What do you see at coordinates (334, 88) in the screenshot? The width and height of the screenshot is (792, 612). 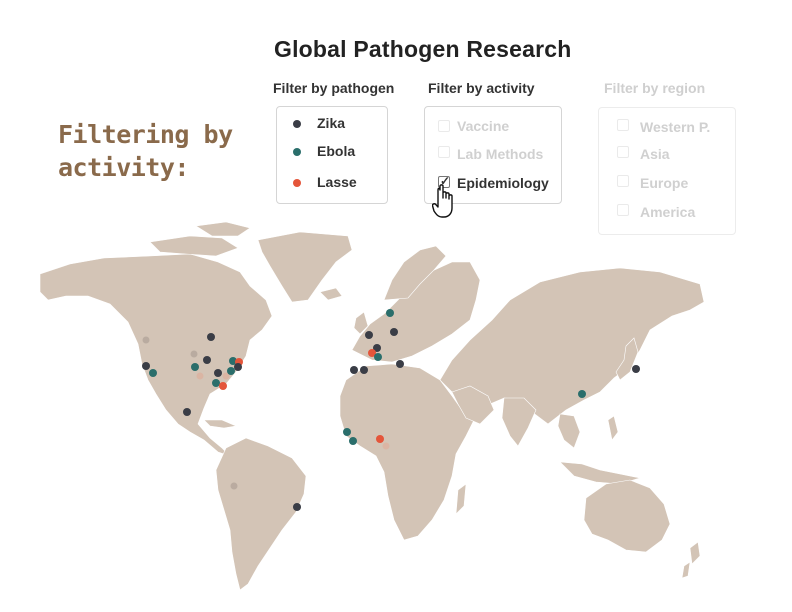 I see `filter-pathogen-heading: Filter by pathogen` at bounding box center [334, 88].